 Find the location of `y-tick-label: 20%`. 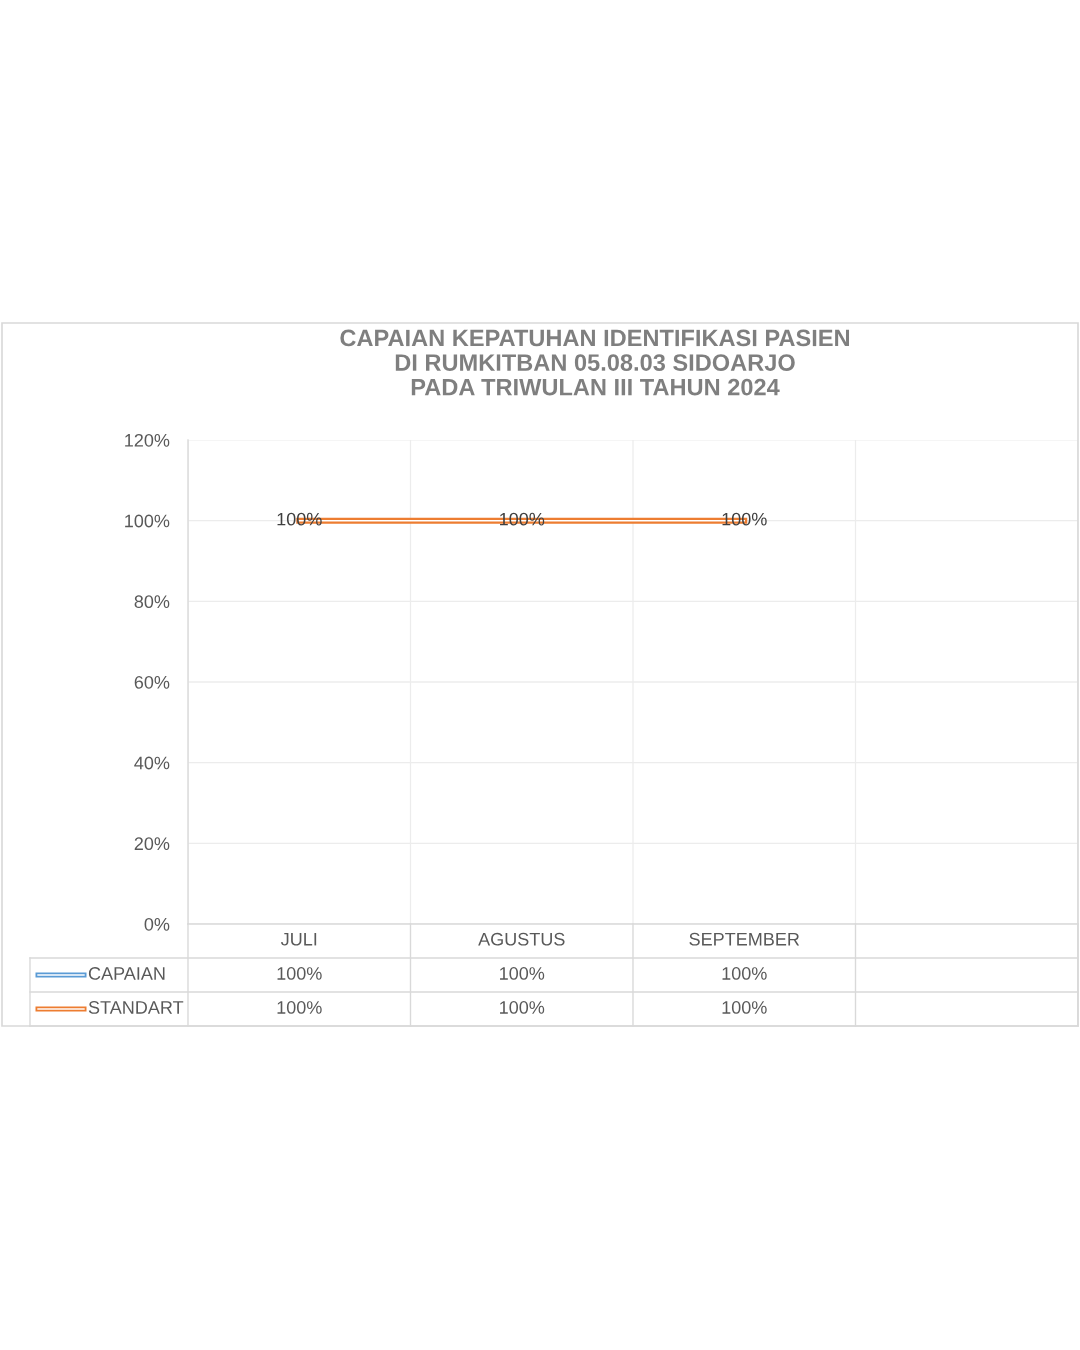

y-tick-label: 20% is located at coordinates (152, 844).